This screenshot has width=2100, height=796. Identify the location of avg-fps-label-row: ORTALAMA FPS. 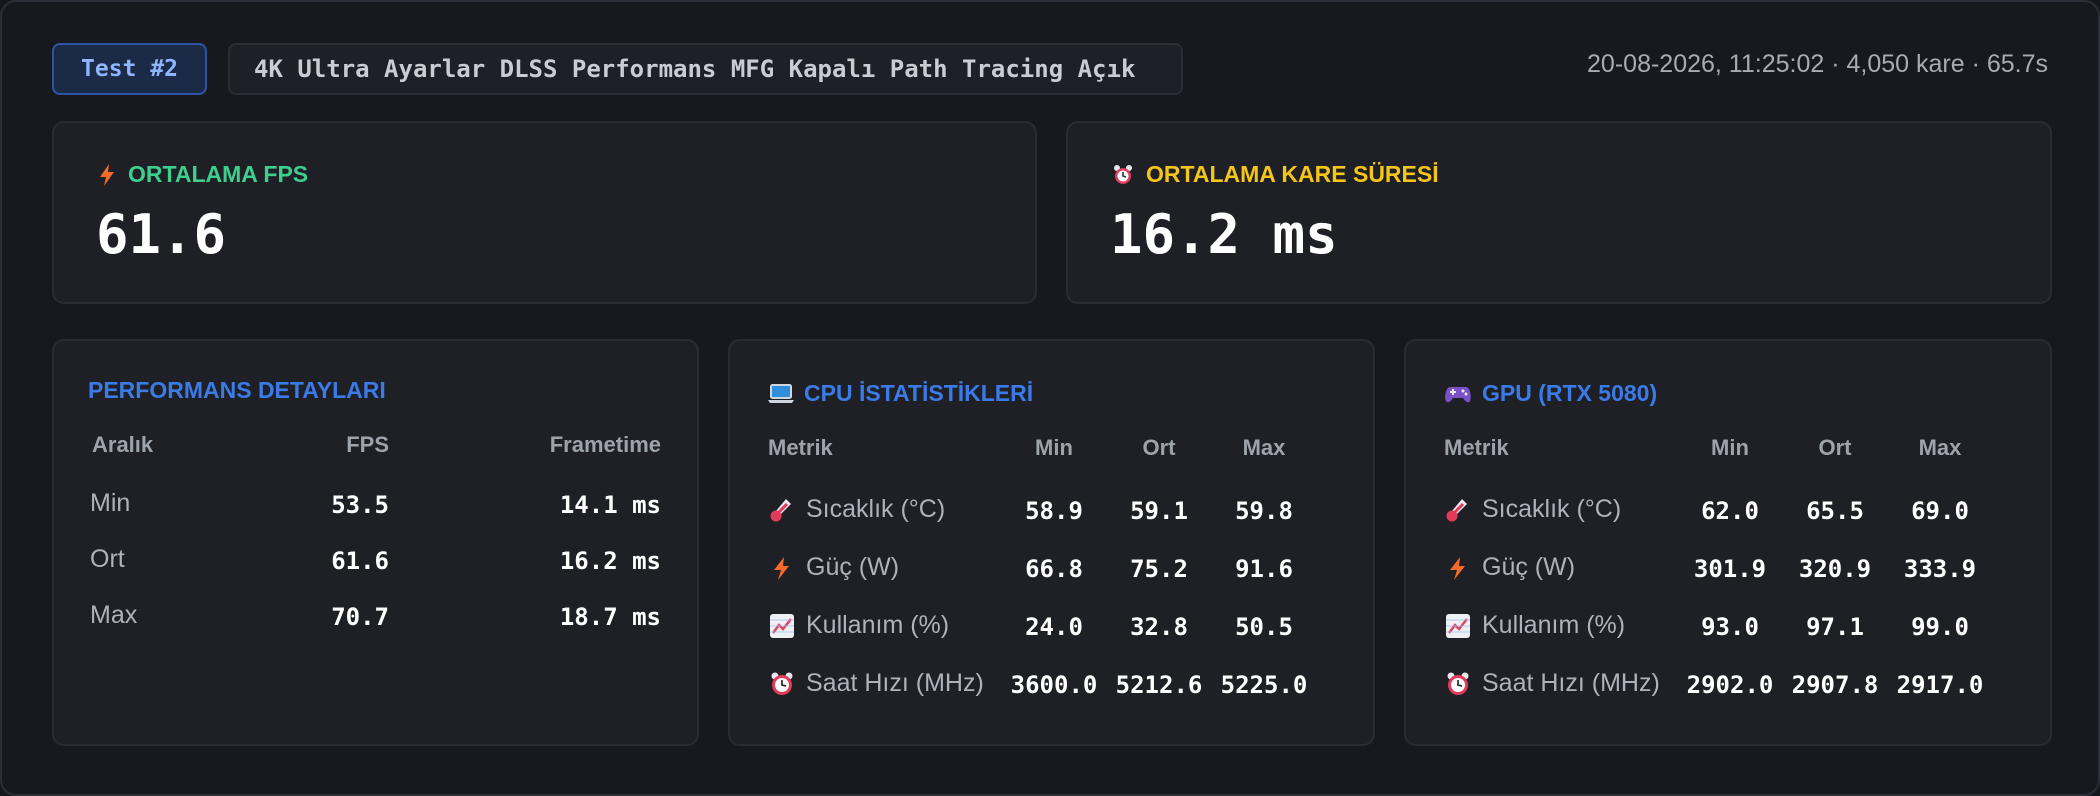
(203, 174).